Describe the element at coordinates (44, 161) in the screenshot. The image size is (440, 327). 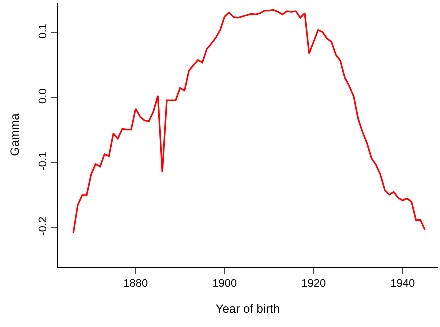
I see `y-tick-label: -0.1` at that location.